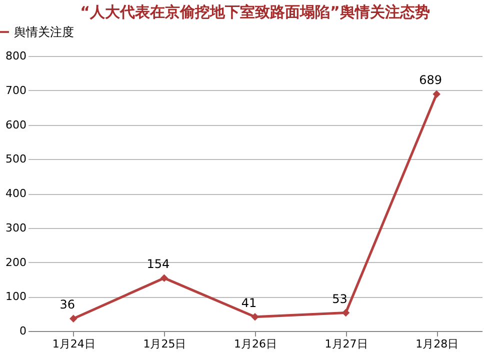  What do you see at coordinates (16, 90) in the screenshot?
I see `y-tick-label: 700` at bounding box center [16, 90].